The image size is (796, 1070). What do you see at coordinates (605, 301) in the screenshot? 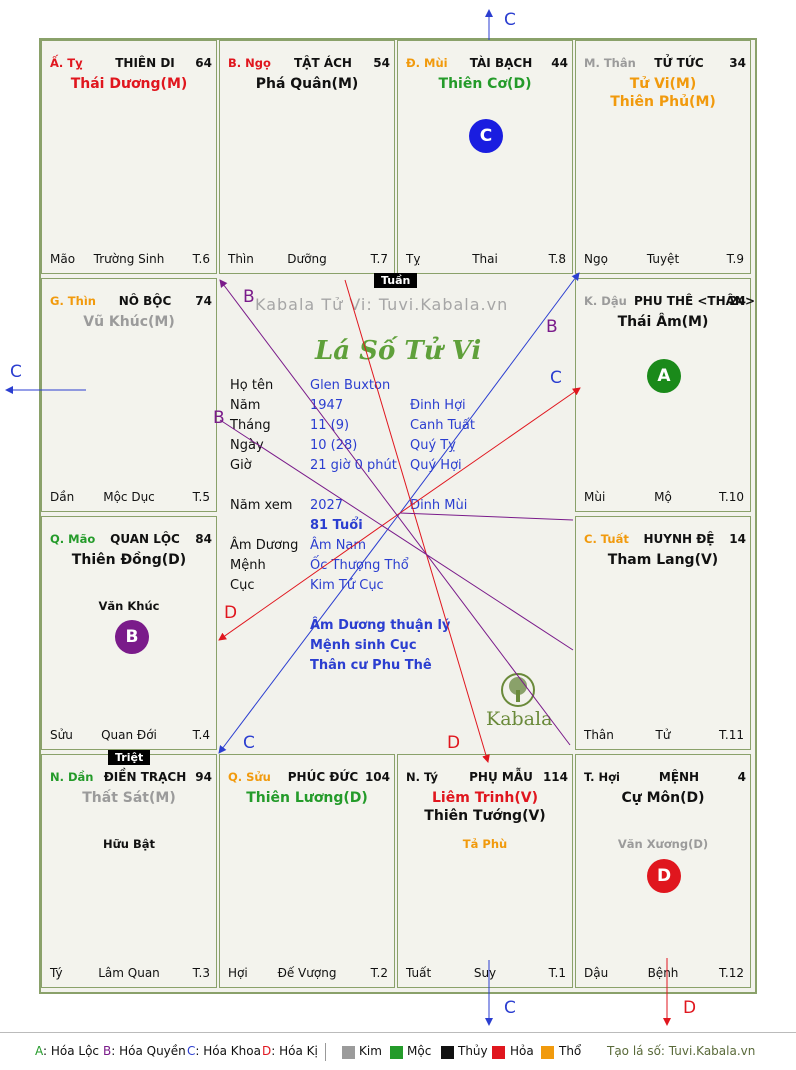
I see `palace-stem-branch: K. Dậu` at bounding box center [605, 301].